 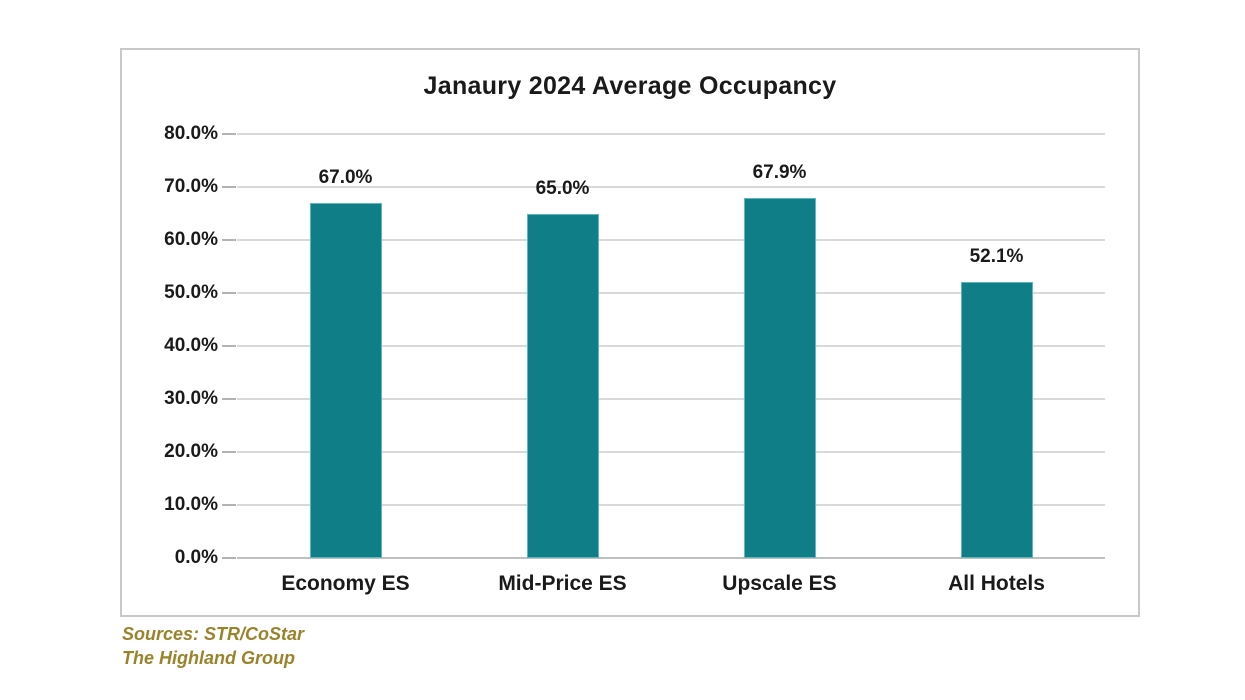 What do you see at coordinates (191, 239) in the screenshot?
I see `y-axis-tick-label: 60.0%` at bounding box center [191, 239].